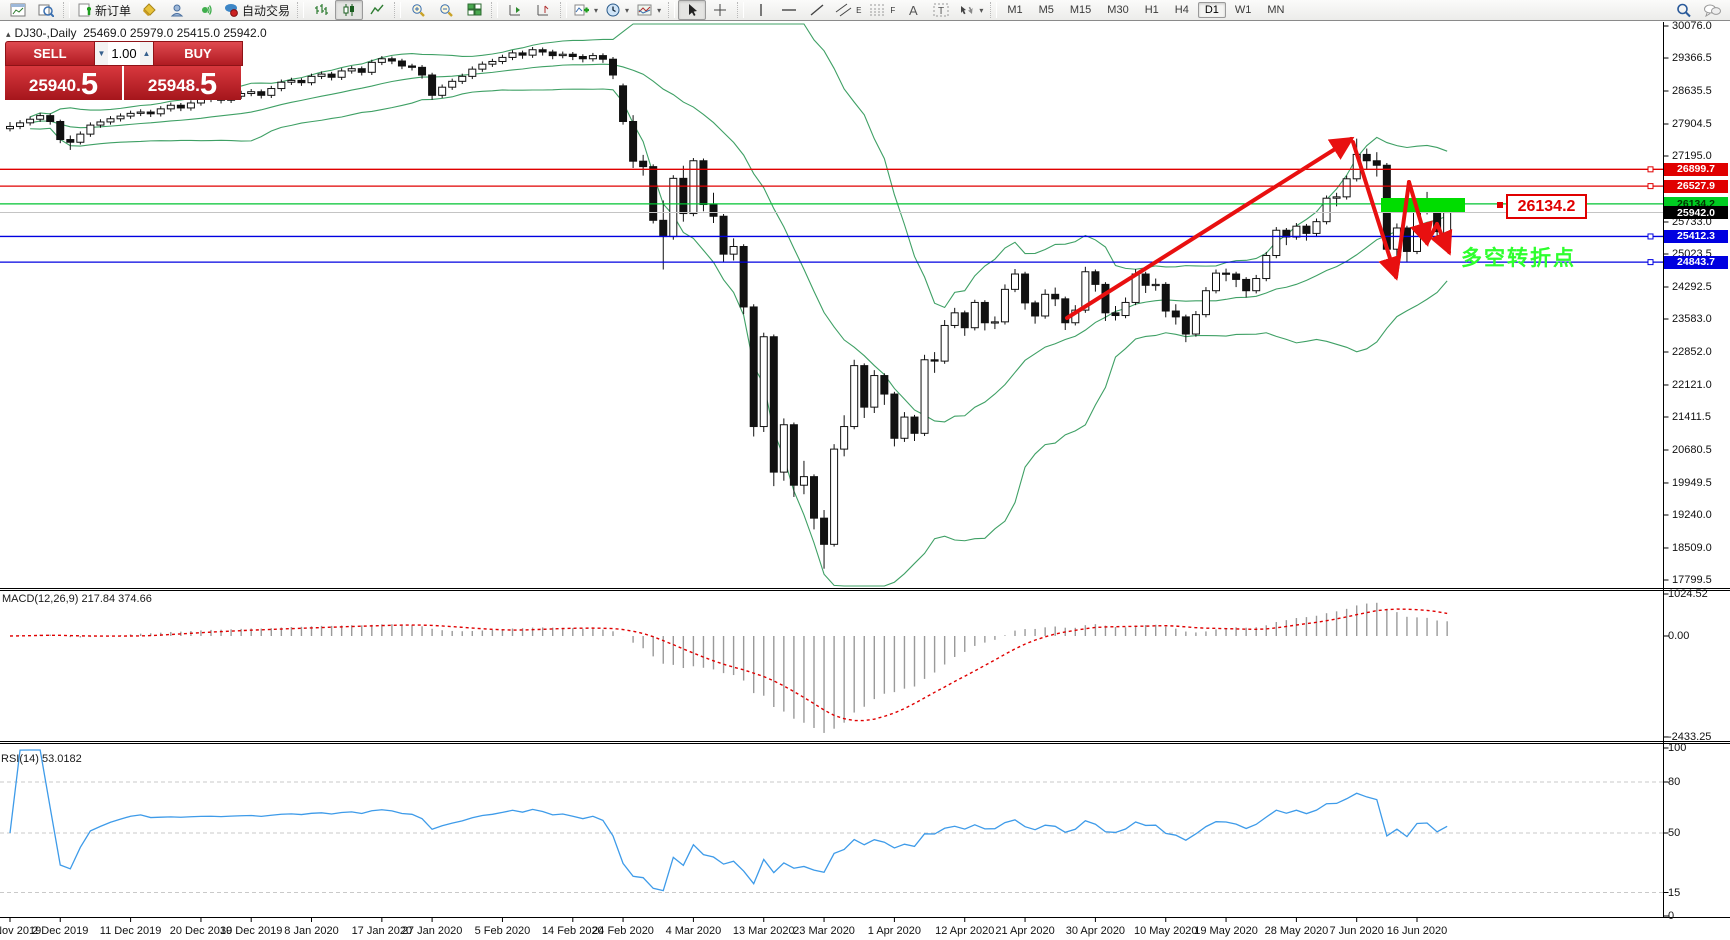 The width and height of the screenshot is (1730, 940). Describe the element at coordinates (1690, 736) in the screenshot. I see `macd-axis-tick: -2433.25` at that location.